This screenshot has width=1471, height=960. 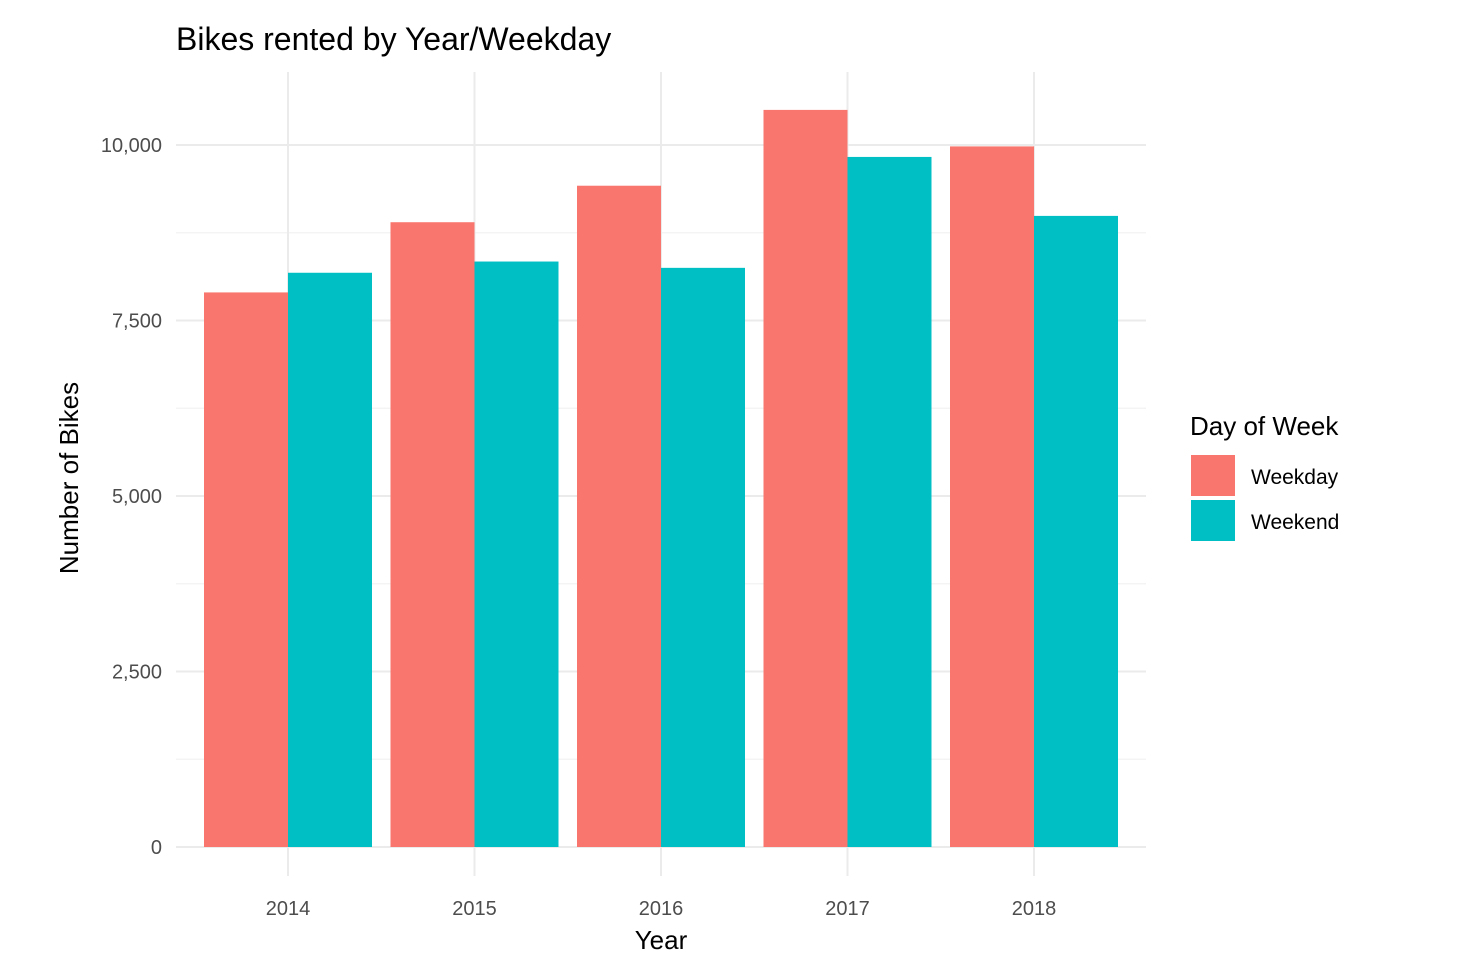 What do you see at coordinates (661, 940) in the screenshot?
I see `x-axis-title: Year` at bounding box center [661, 940].